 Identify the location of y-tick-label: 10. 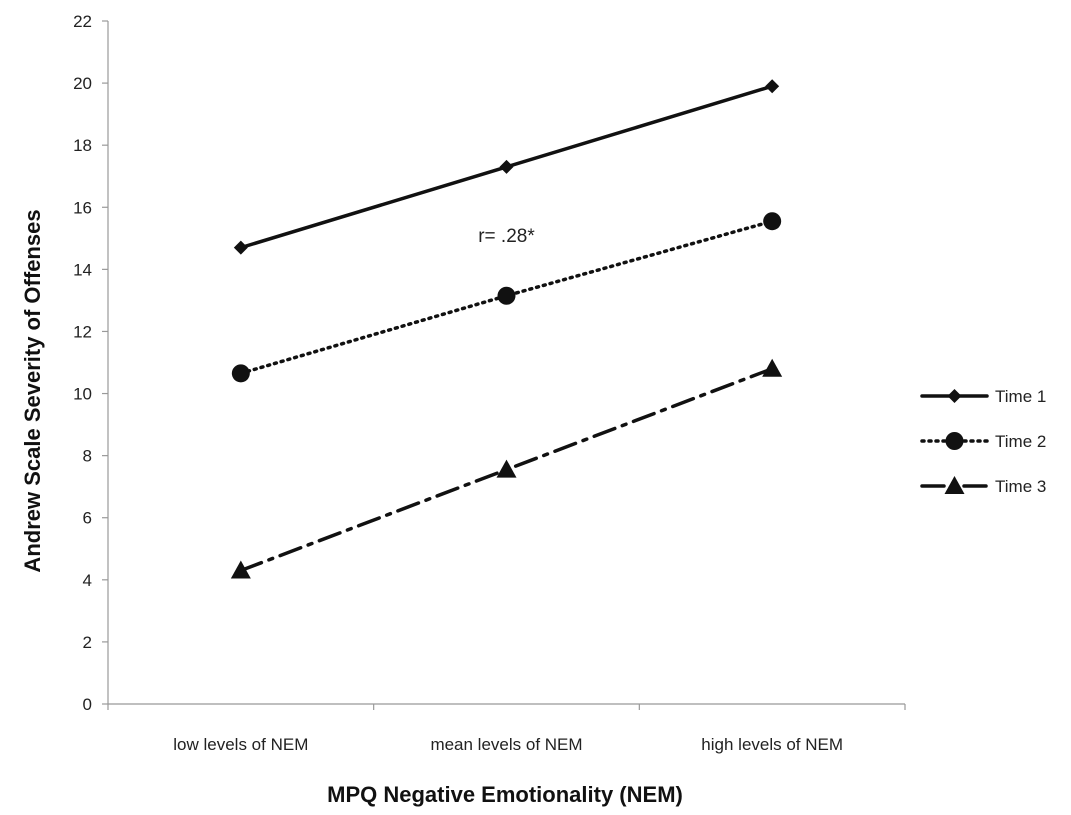
(82, 394).